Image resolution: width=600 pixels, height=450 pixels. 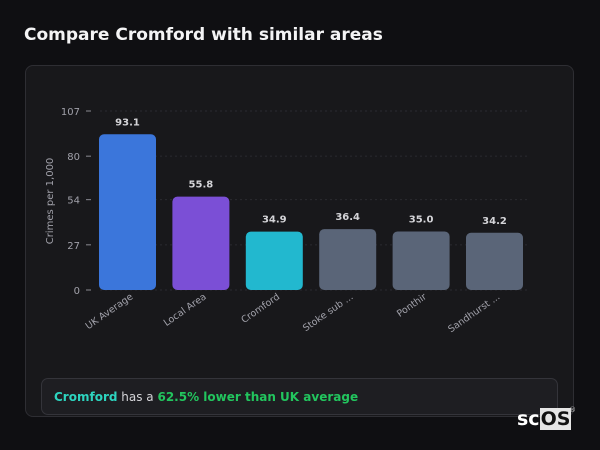 I want to click on data-label: 93.1, so click(x=127, y=122).